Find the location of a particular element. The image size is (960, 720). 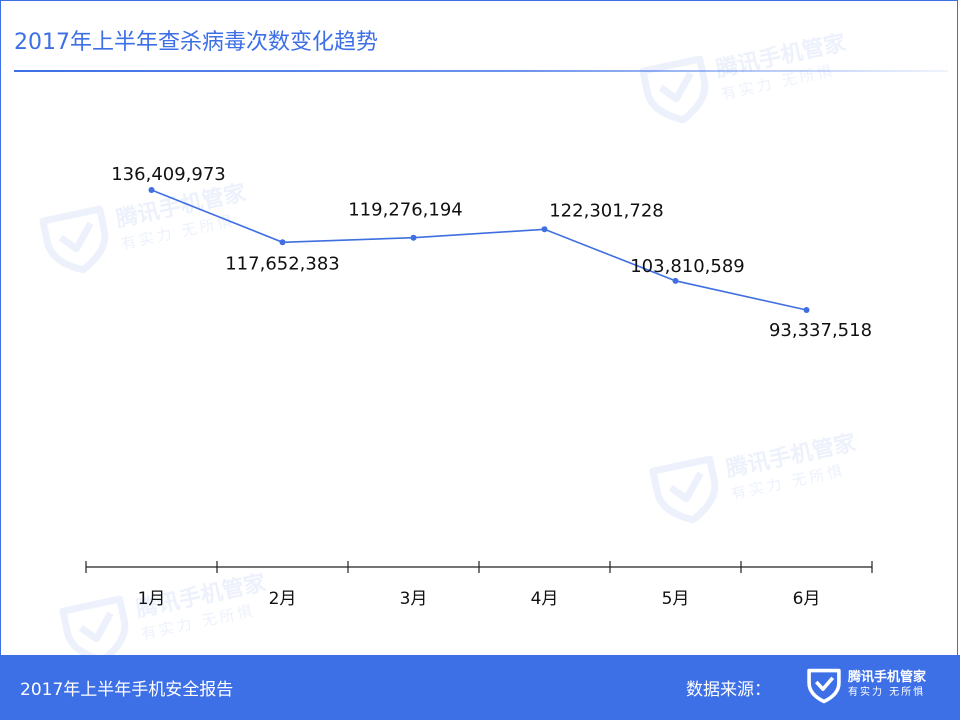

x-tick-label: 1月 is located at coordinates (152, 599).